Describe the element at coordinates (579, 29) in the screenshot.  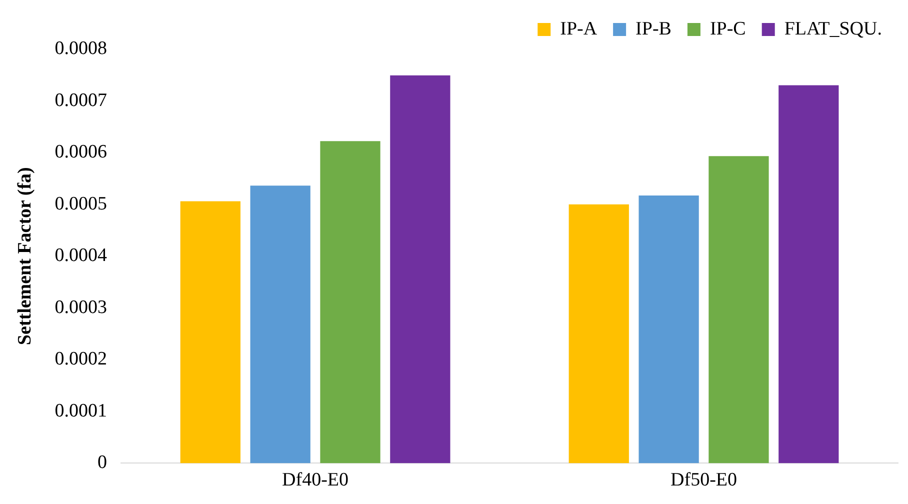
I see `legend-label: IP-A` at that location.